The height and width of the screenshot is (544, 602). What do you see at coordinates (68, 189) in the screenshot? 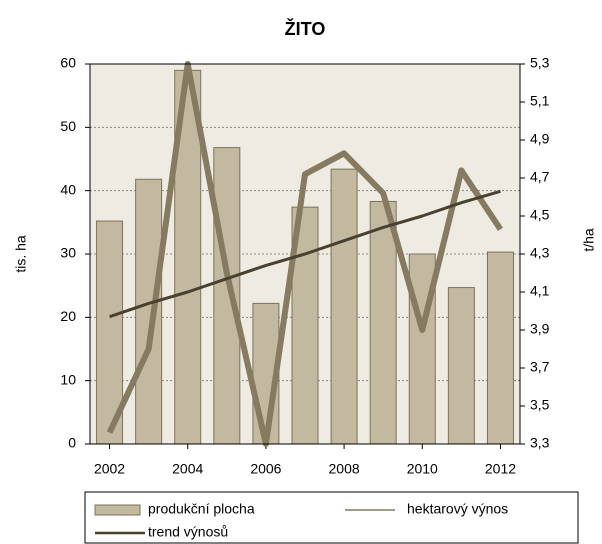
I see `y-tick-label: 40` at bounding box center [68, 189].